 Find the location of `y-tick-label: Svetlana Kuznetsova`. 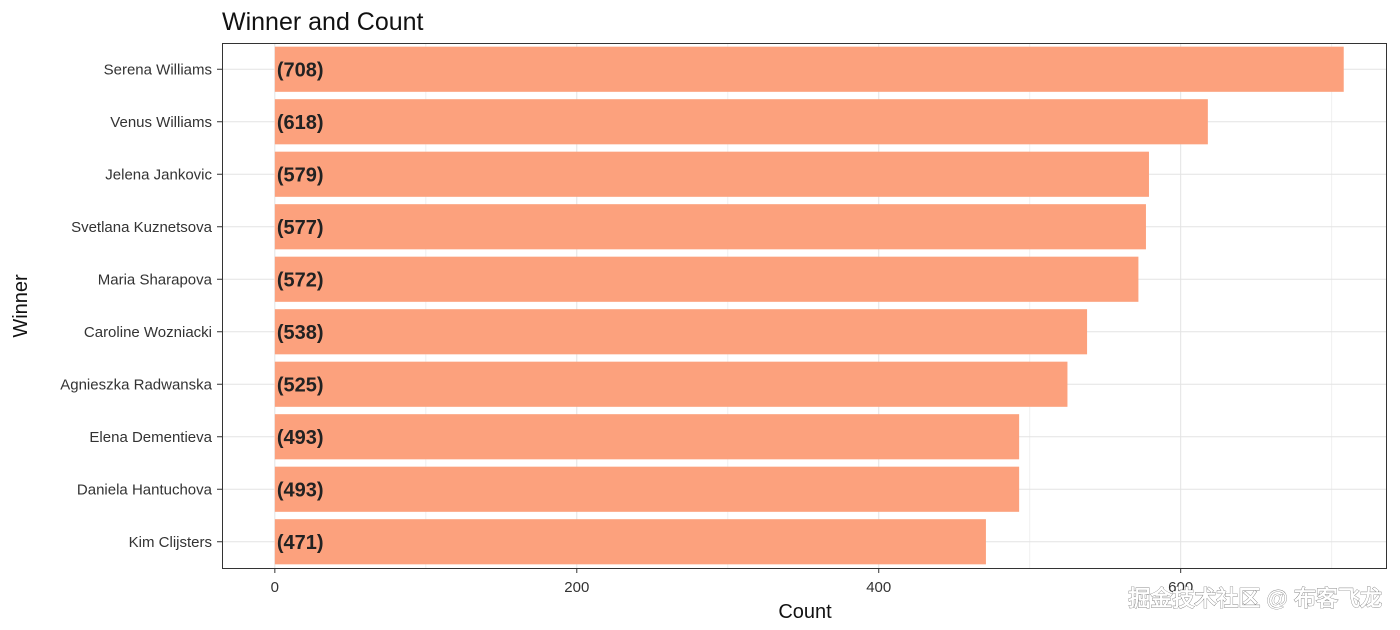

y-tick-label: Svetlana Kuznetsova is located at coordinates (142, 227).